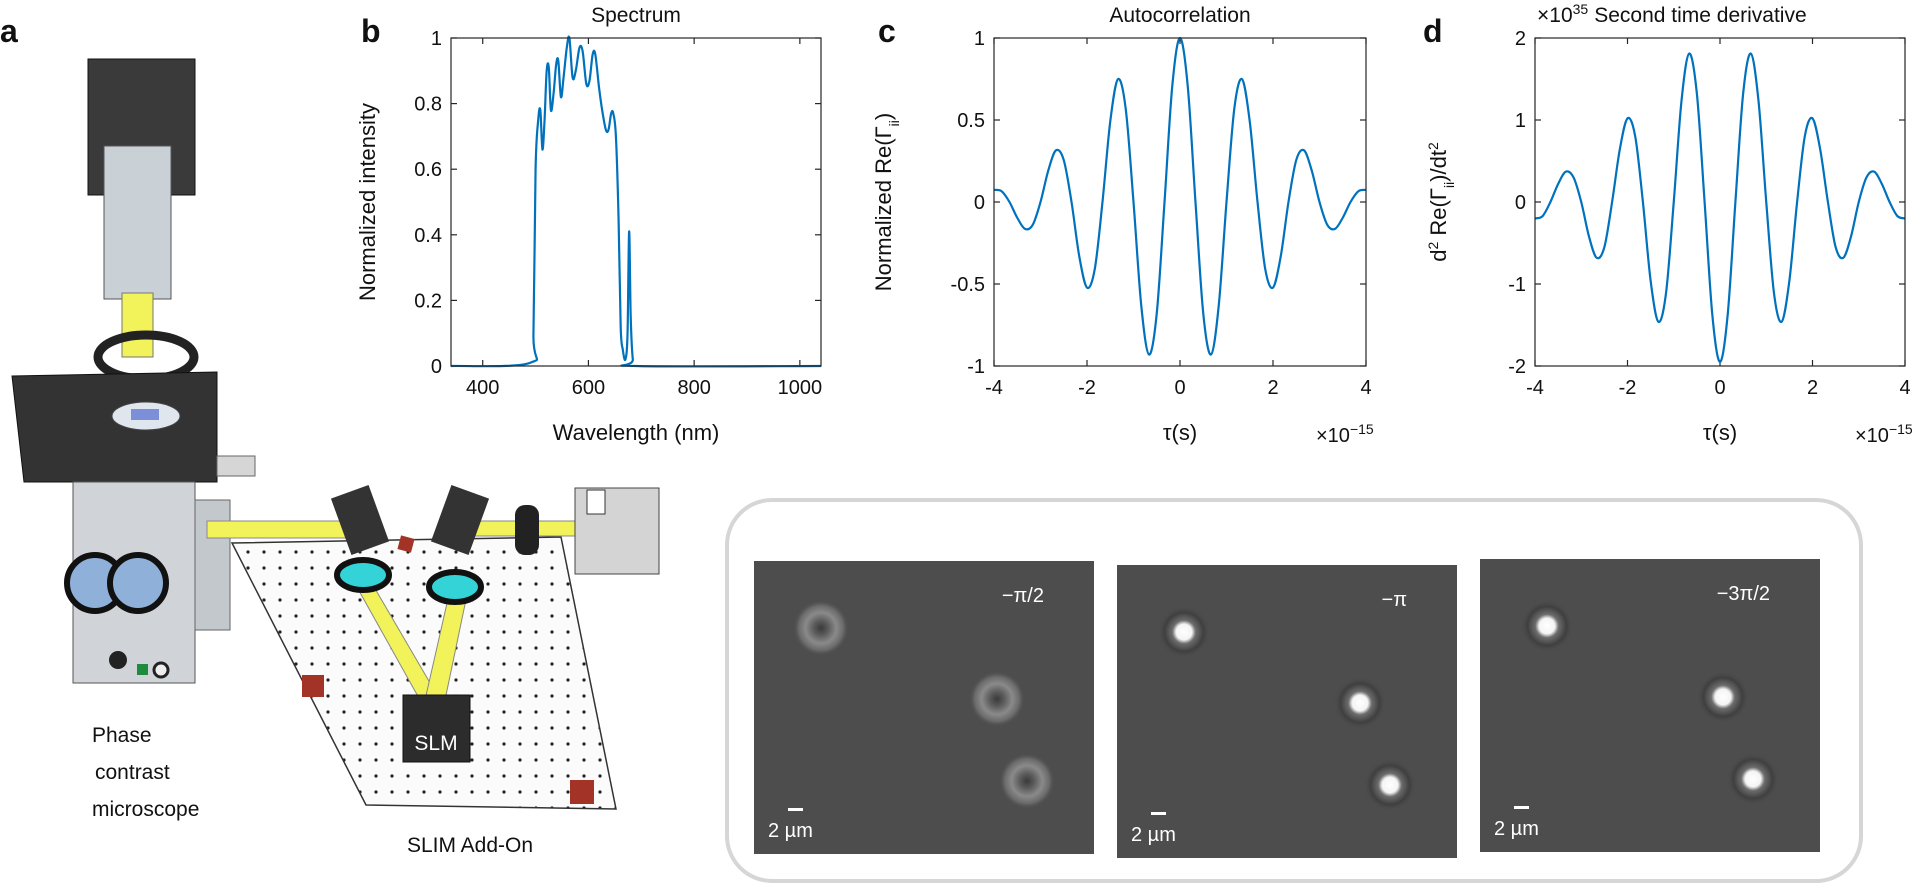 The width and height of the screenshot is (1913, 887). What do you see at coordinates (132, 772) in the screenshot?
I see `microscope-label: contrast` at bounding box center [132, 772].